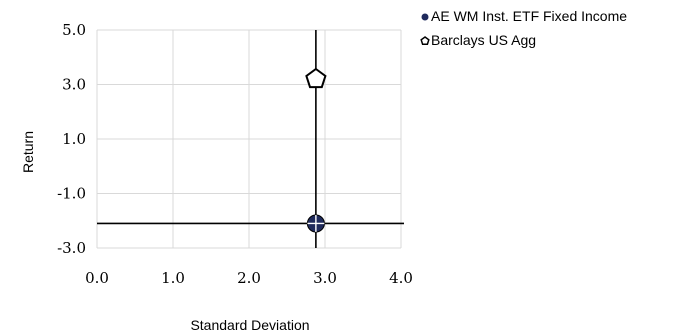 The width and height of the screenshot is (689, 335). What do you see at coordinates (483, 40) in the screenshot?
I see `legend-label: Barclays US Agg` at bounding box center [483, 40].